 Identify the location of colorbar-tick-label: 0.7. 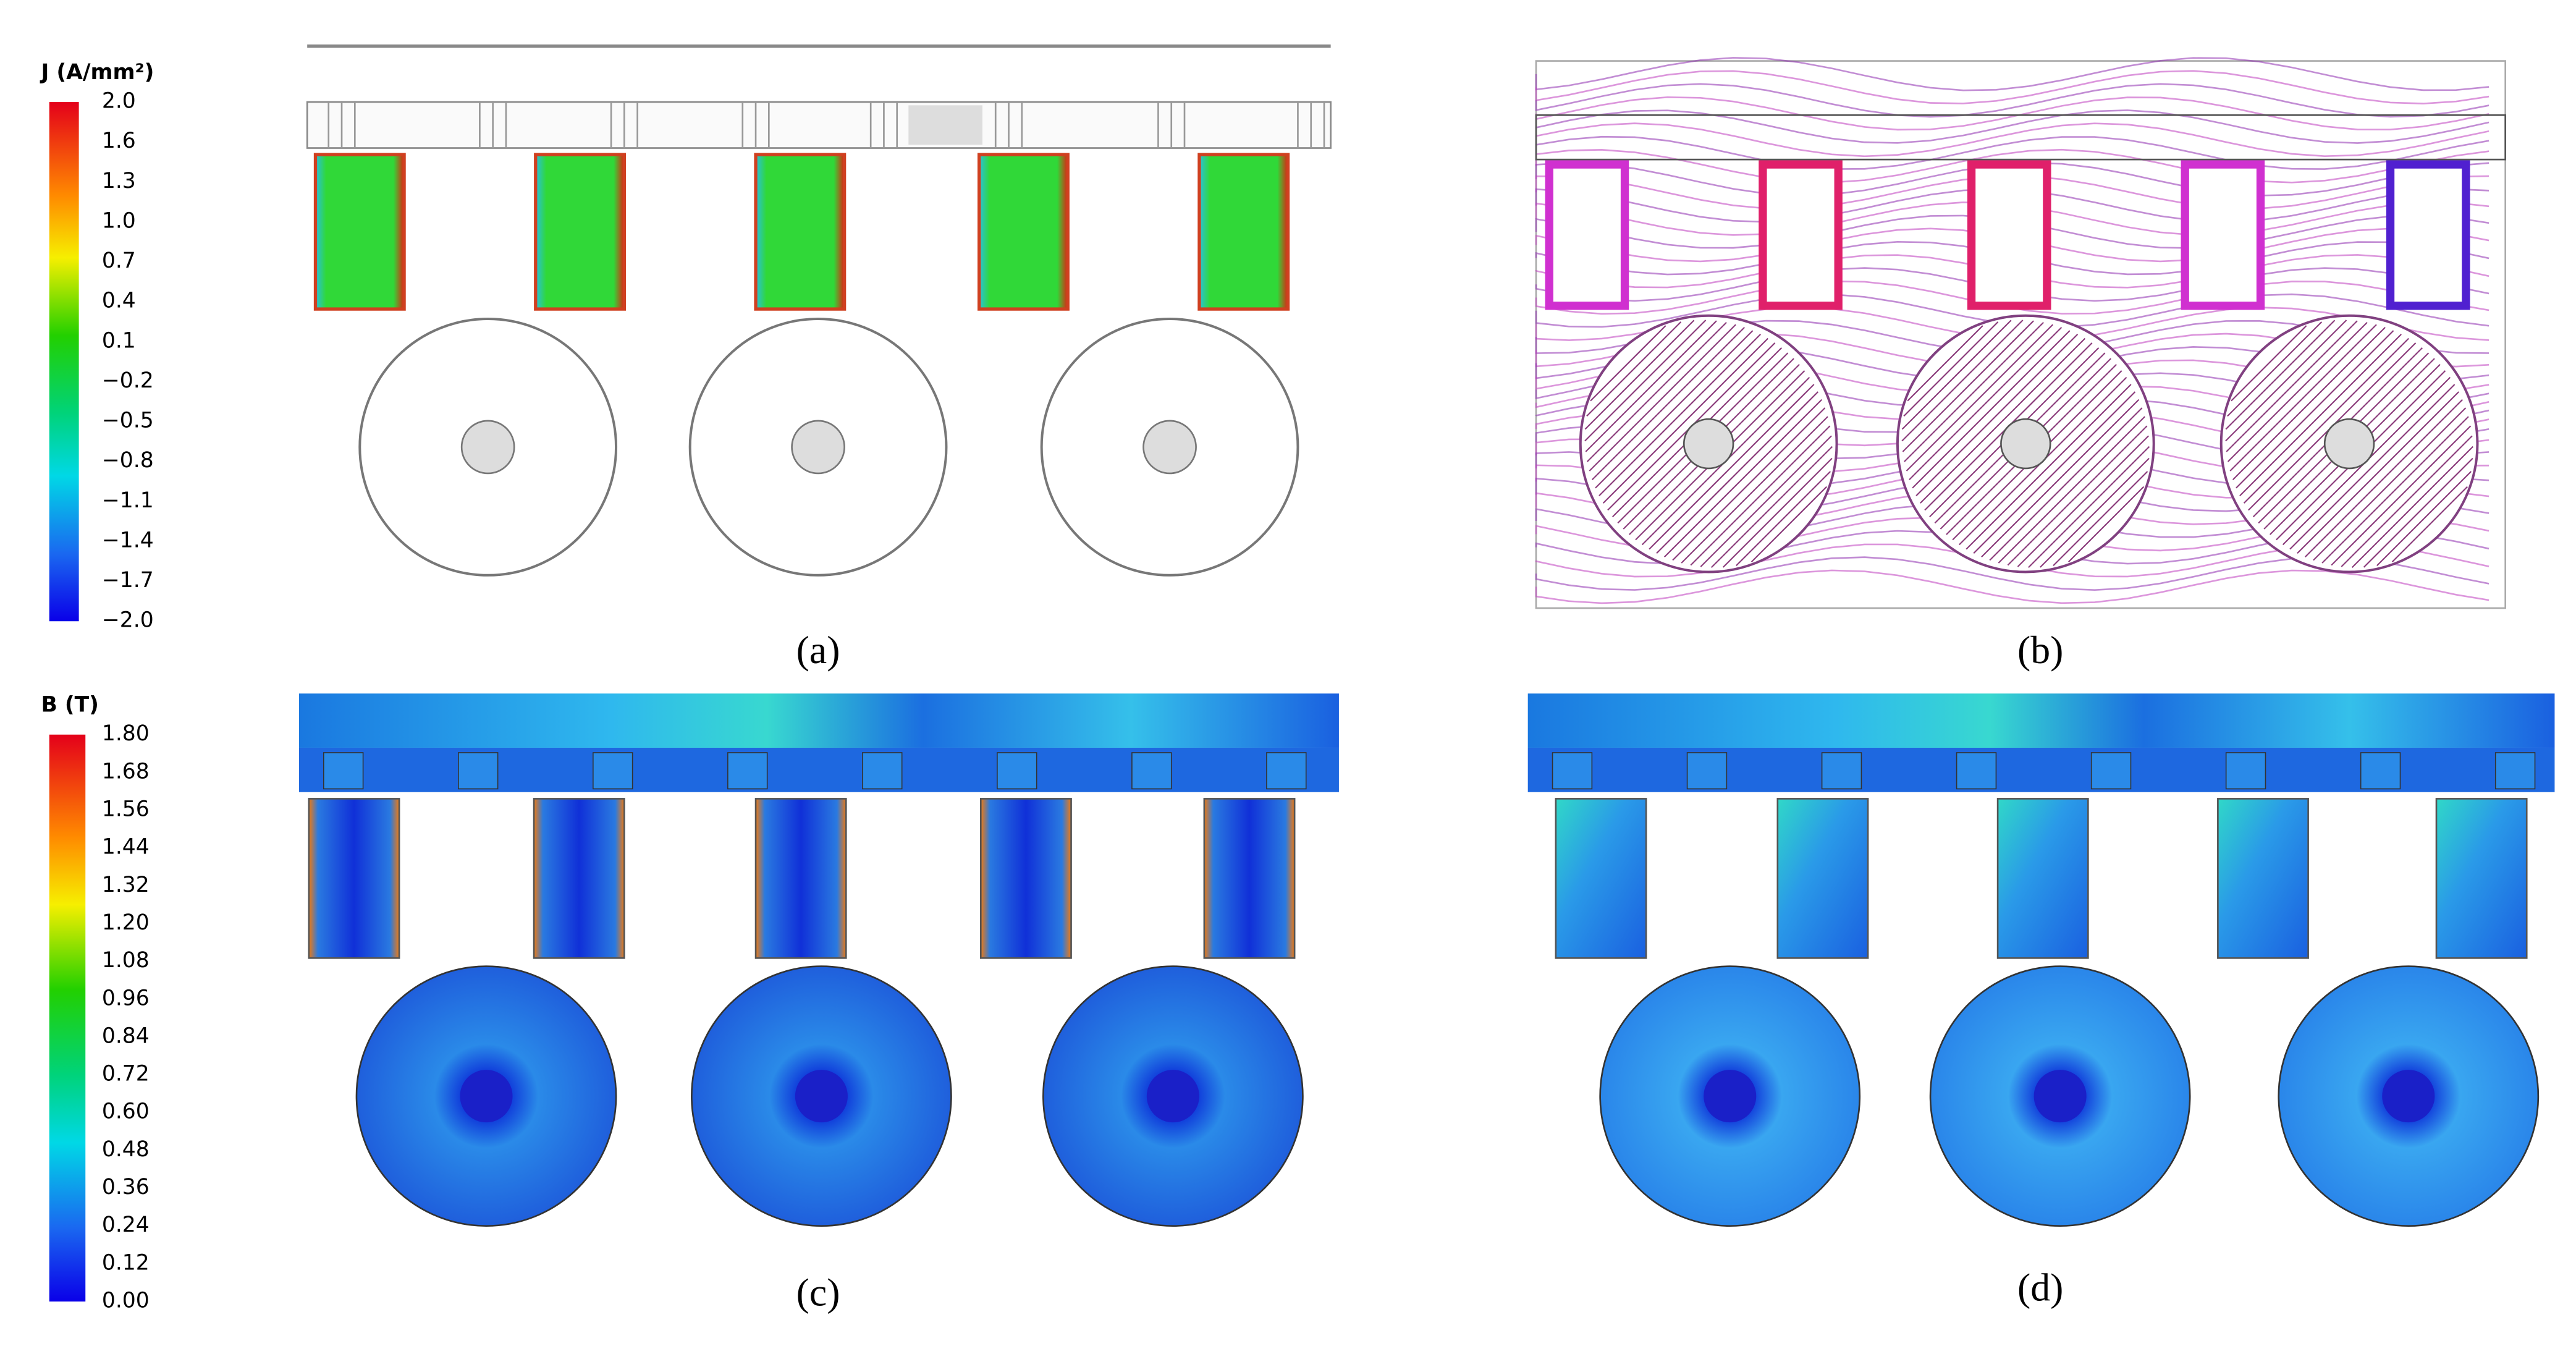
(119, 260).